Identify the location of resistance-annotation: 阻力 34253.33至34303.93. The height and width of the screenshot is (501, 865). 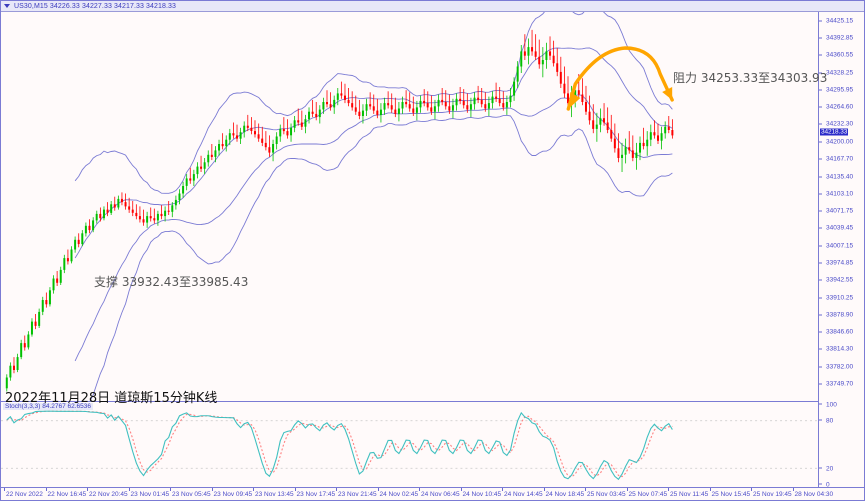
(750, 78).